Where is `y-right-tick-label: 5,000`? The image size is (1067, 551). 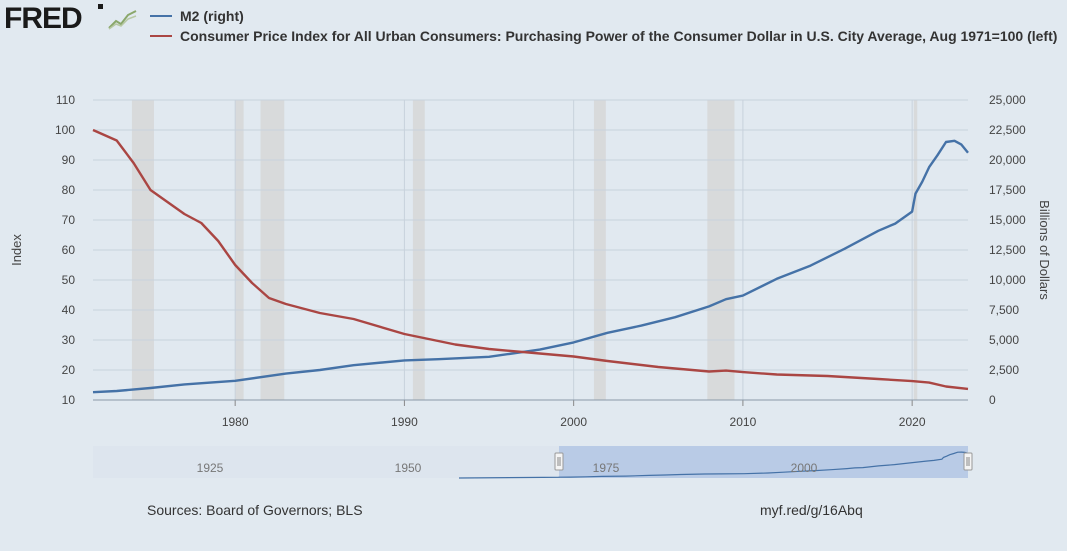 y-right-tick-label: 5,000 is located at coordinates (1004, 340).